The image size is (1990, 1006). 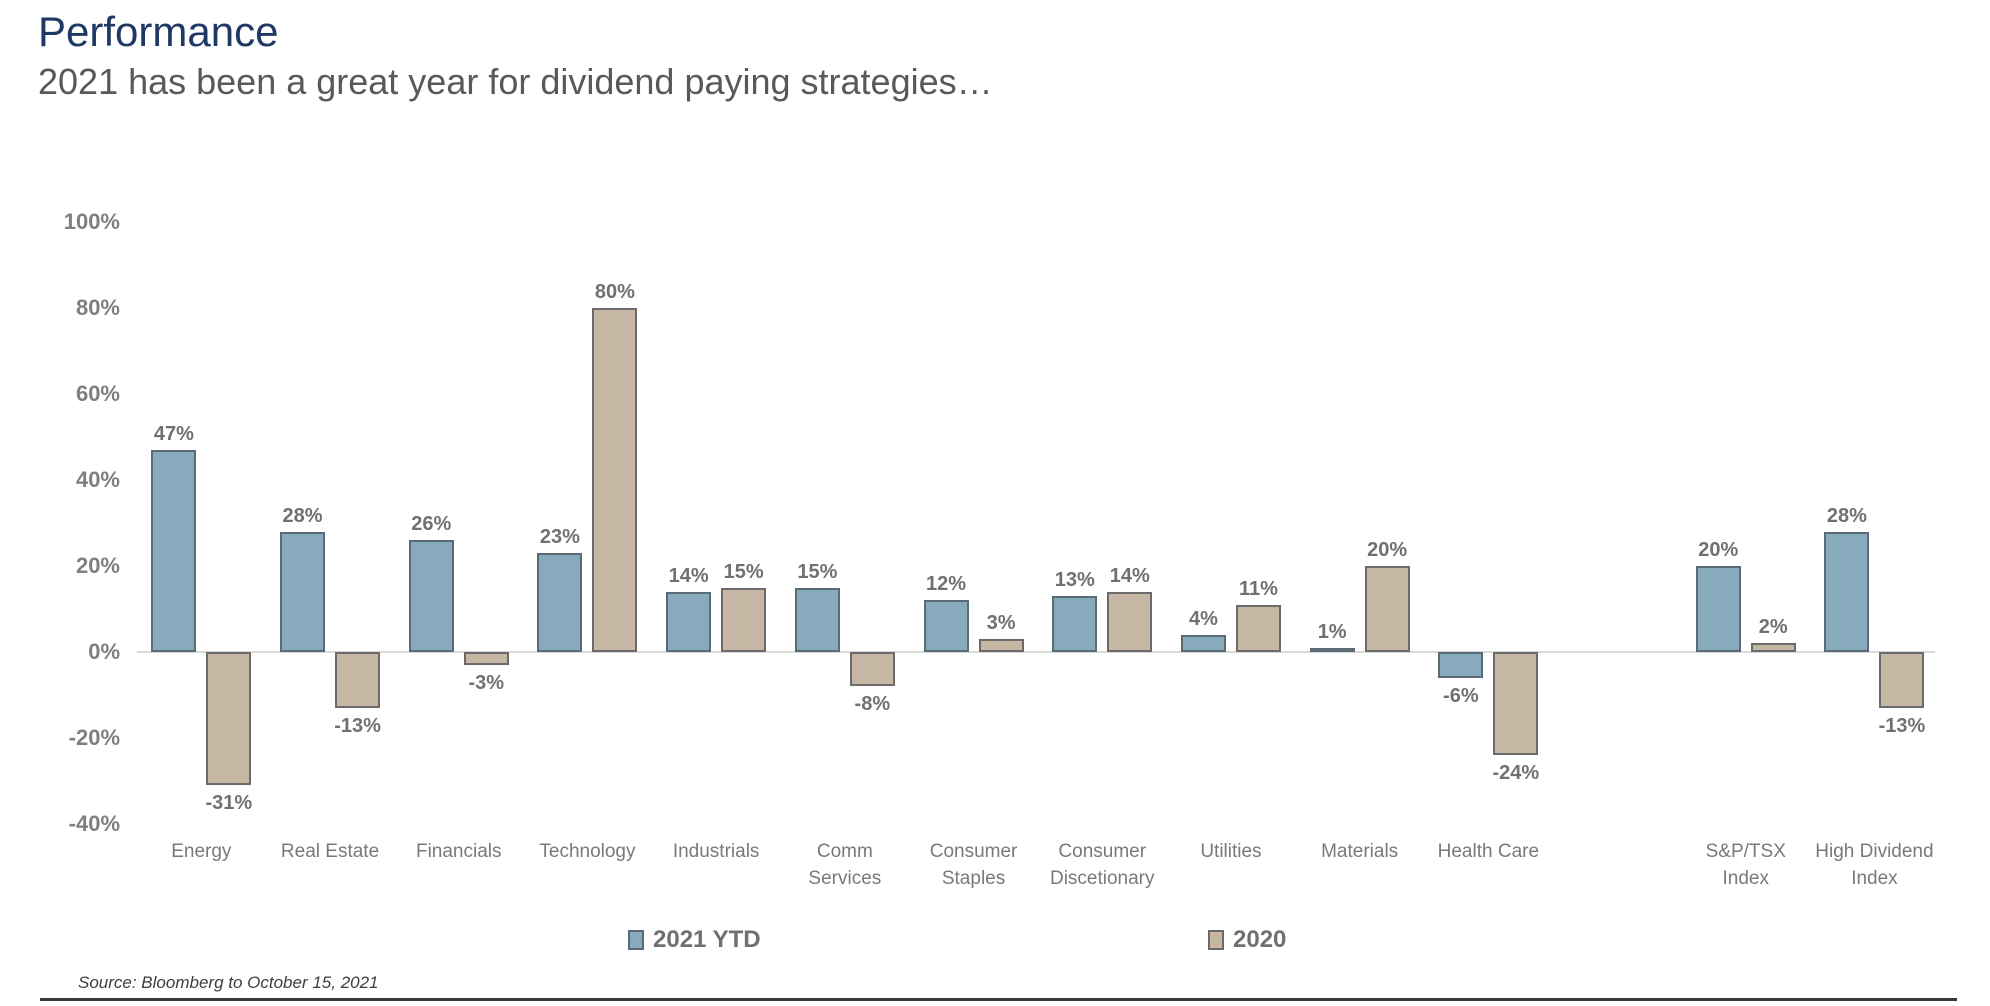 I want to click on bar-2021-ytd-financials, so click(x=431, y=596).